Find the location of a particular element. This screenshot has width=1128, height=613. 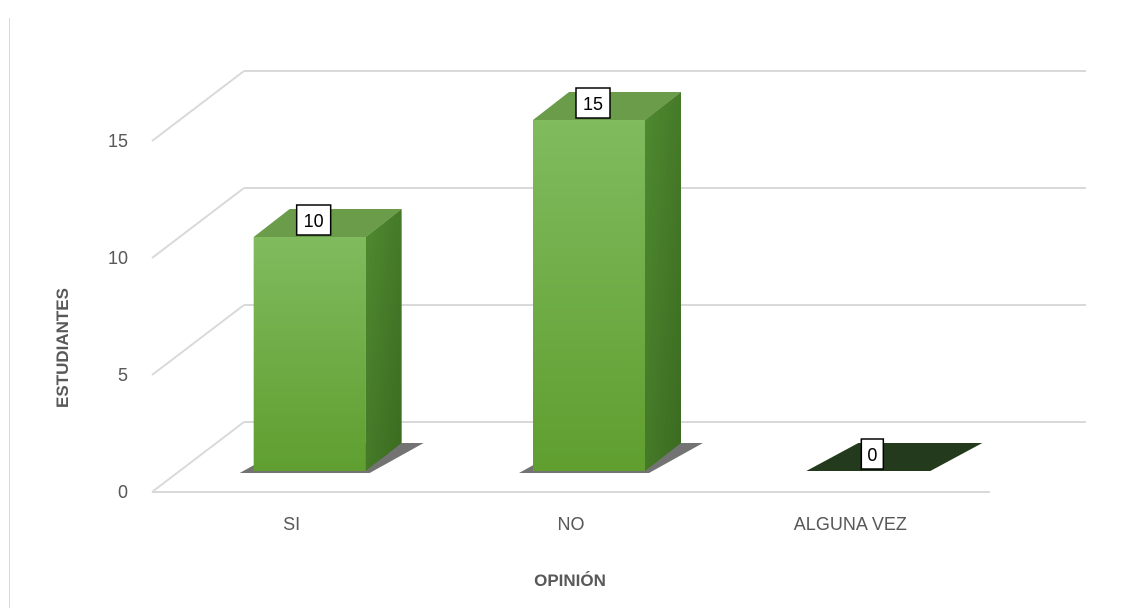

x-tick-label: SI is located at coordinates (291, 524).